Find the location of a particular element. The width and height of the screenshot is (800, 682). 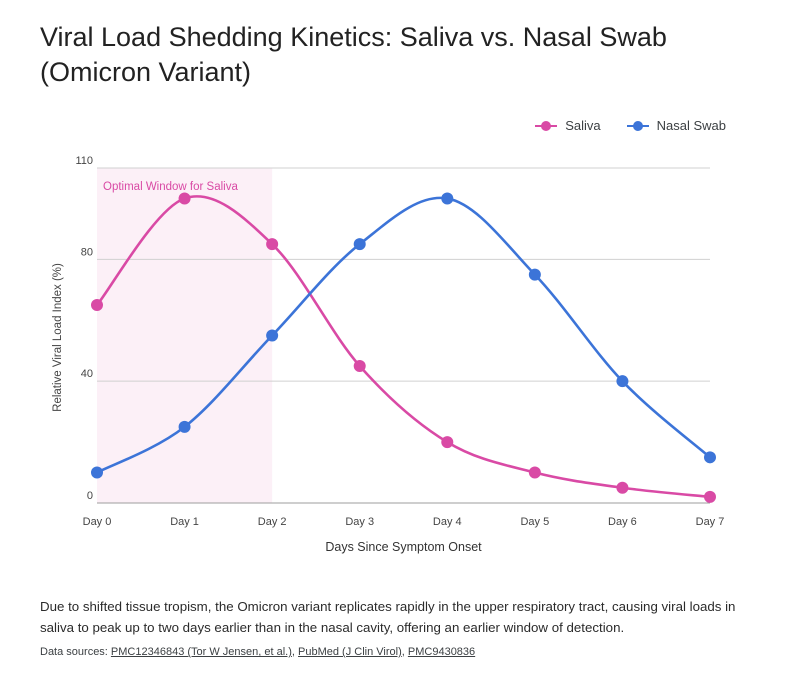

x-tick-label-day-0: Day 0 is located at coordinates (97, 522).